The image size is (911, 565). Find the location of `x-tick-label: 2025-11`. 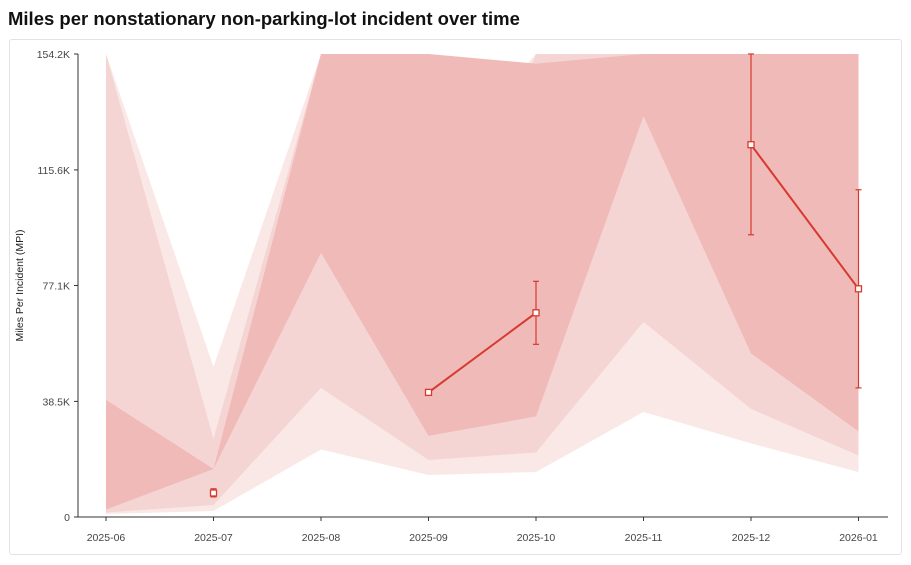

x-tick-label: 2025-11 is located at coordinates (644, 538).